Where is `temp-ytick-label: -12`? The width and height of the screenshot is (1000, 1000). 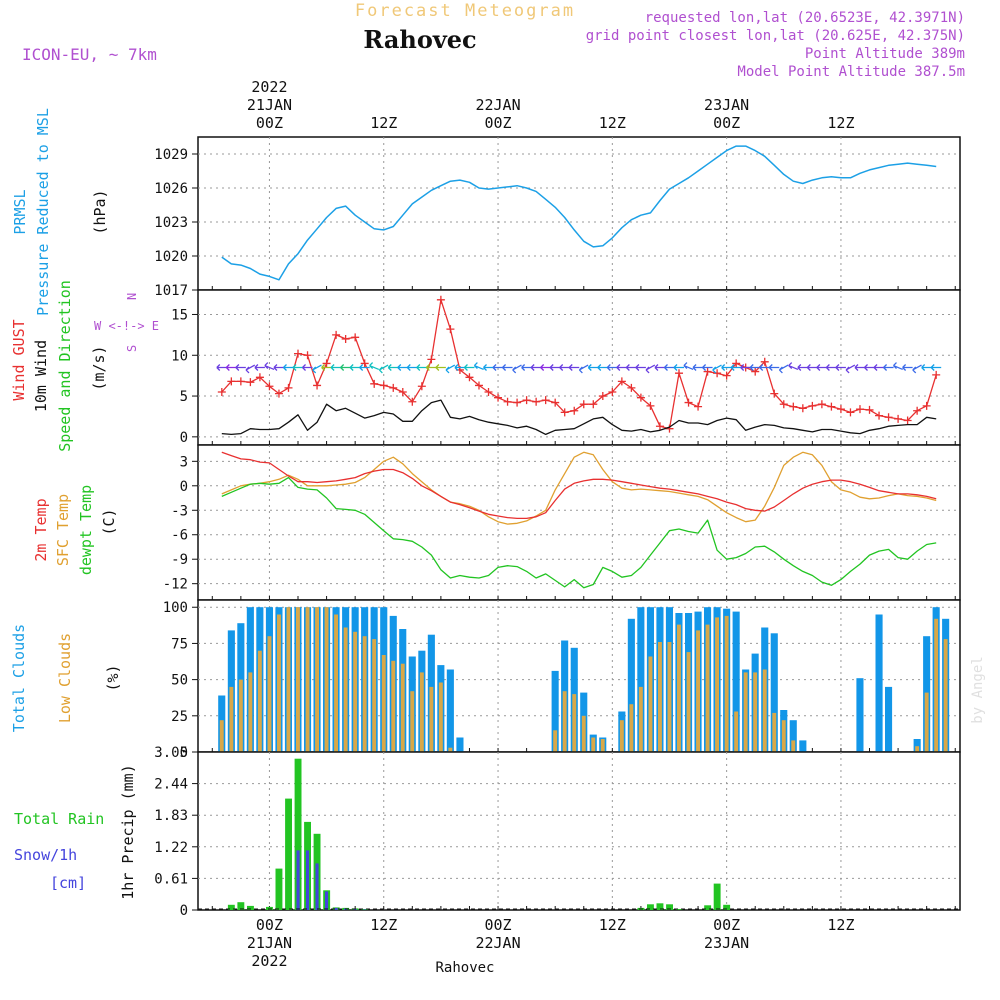
temp-ytick-label: -12 is located at coordinates (175, 585).